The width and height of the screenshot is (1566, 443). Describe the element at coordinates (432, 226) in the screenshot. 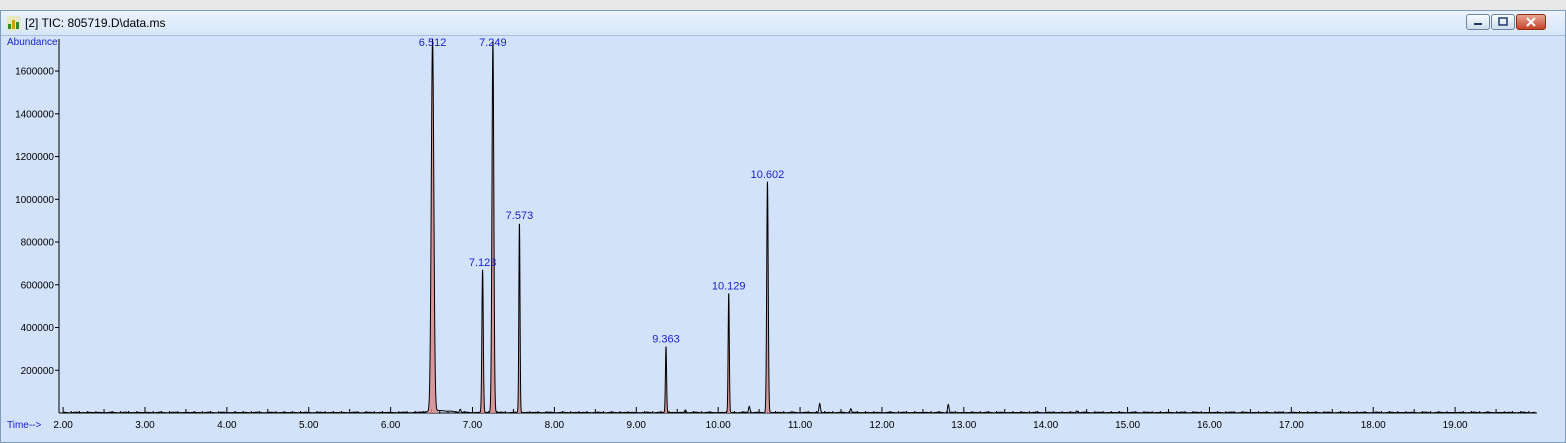

I see `integrated-area-6.512` at that location.